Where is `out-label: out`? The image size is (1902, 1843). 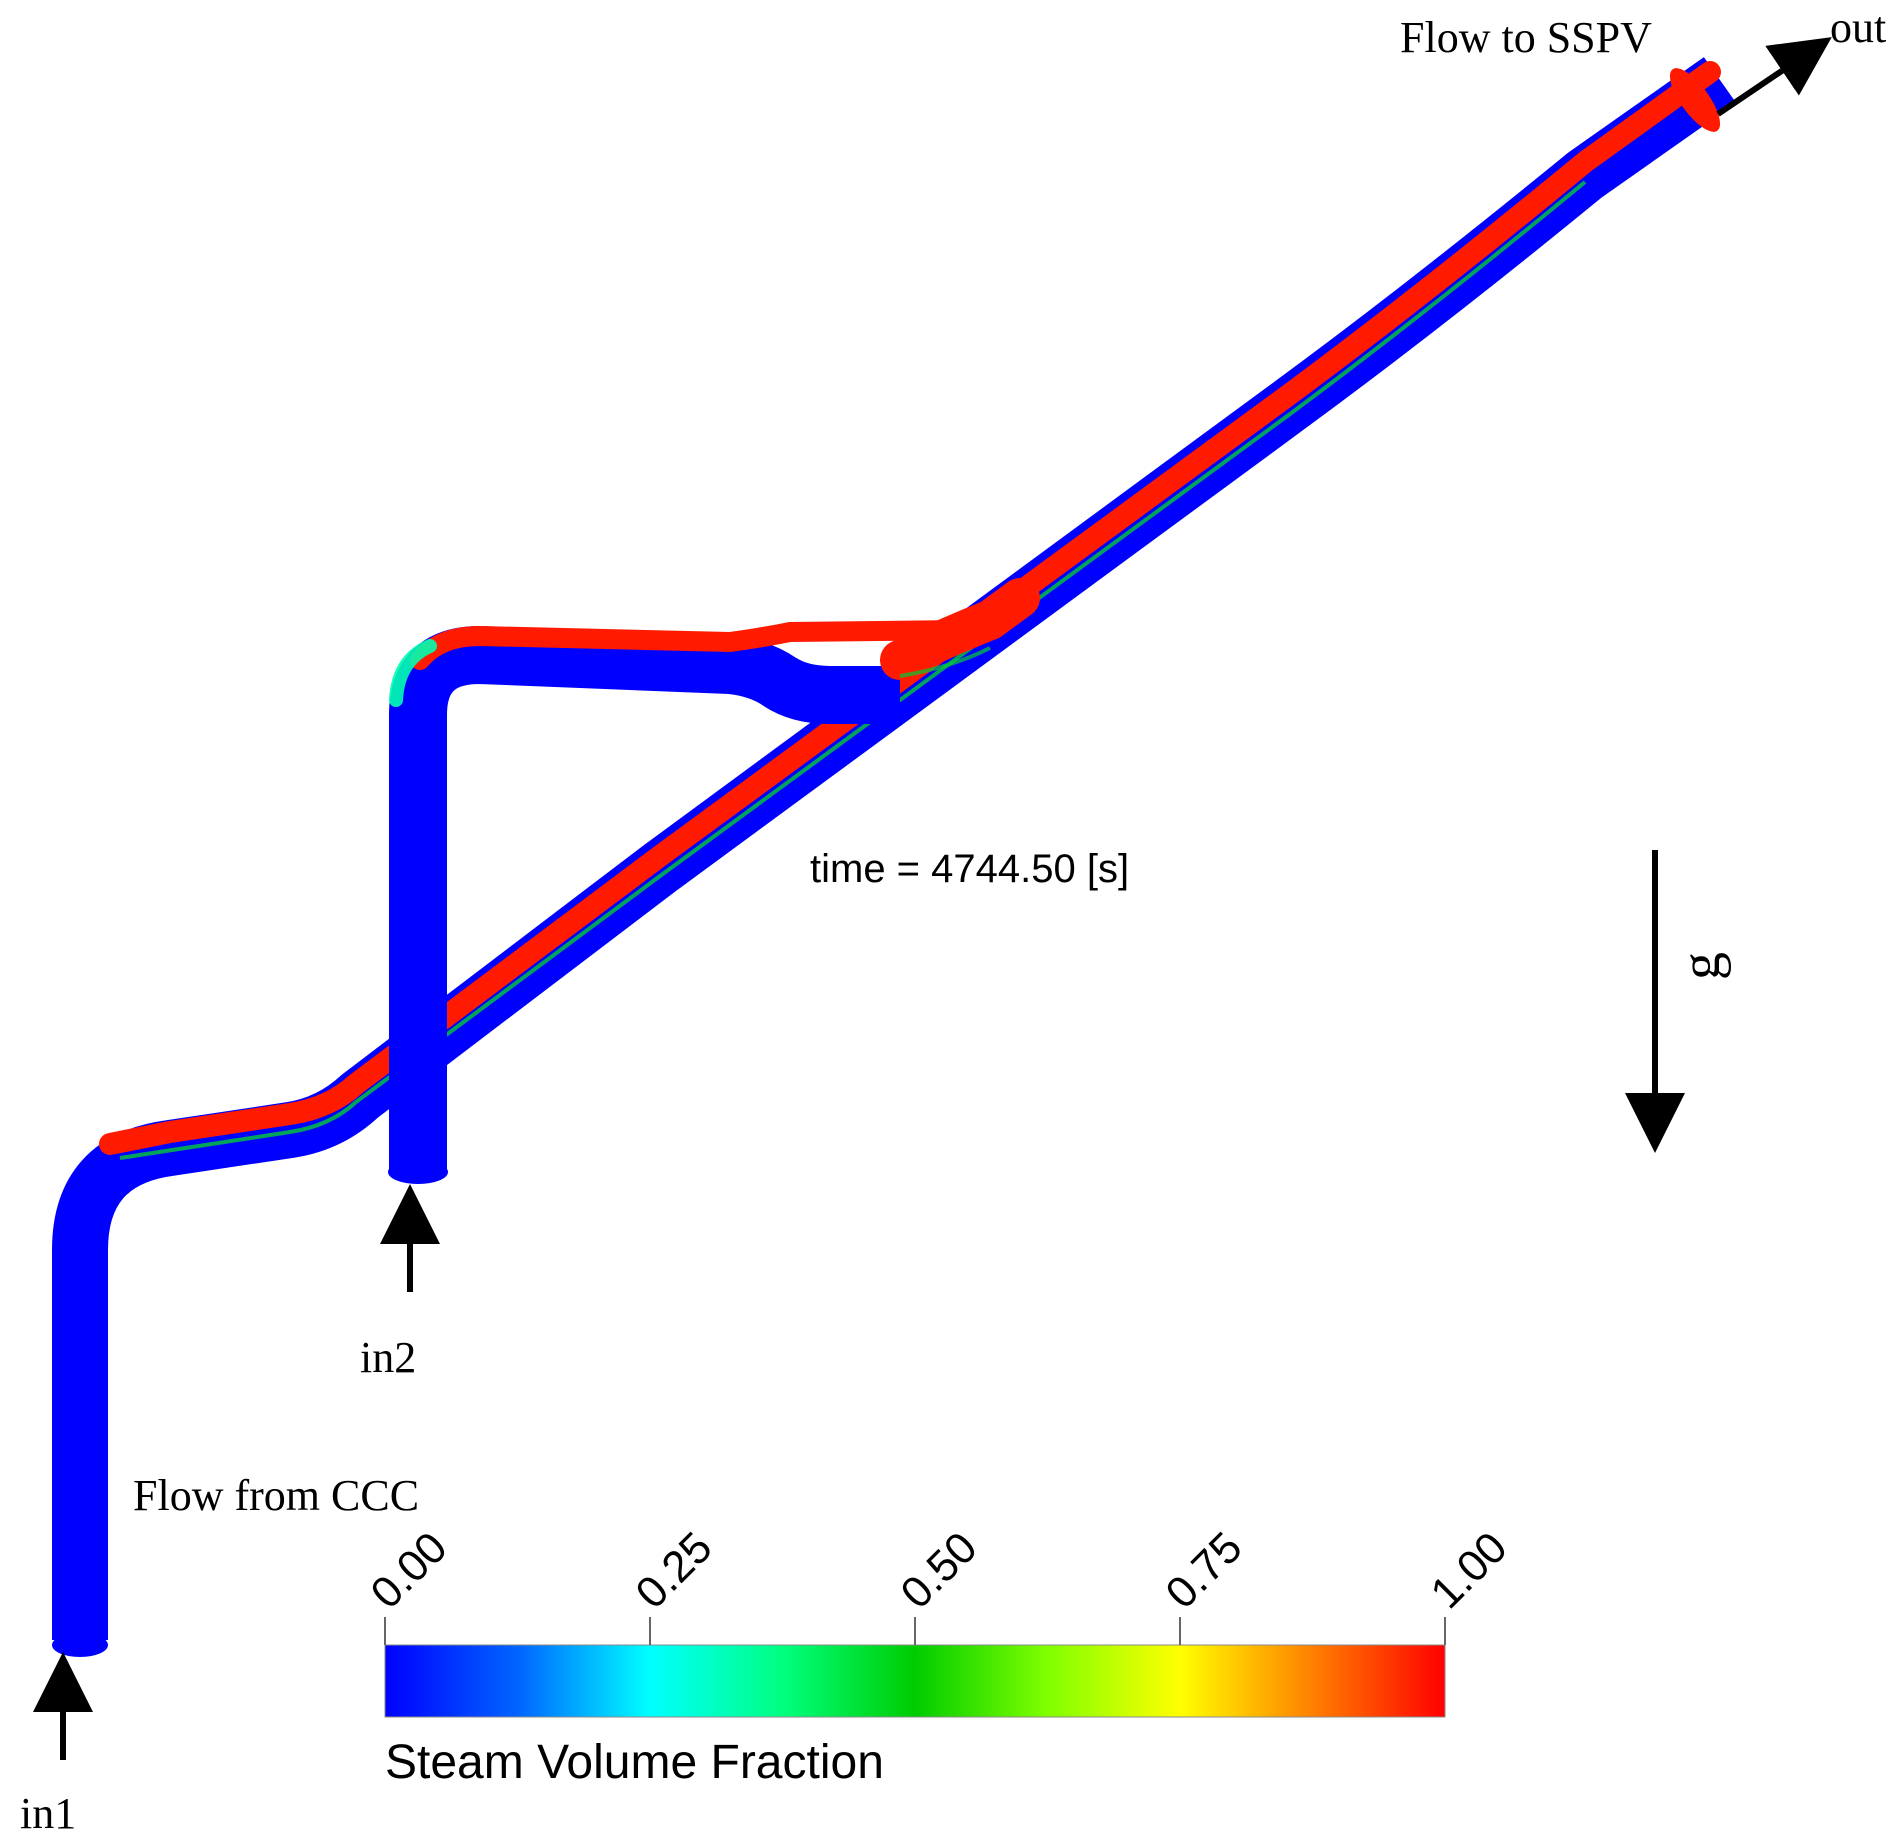
out-label: out is located at coordinates (1858, 27).